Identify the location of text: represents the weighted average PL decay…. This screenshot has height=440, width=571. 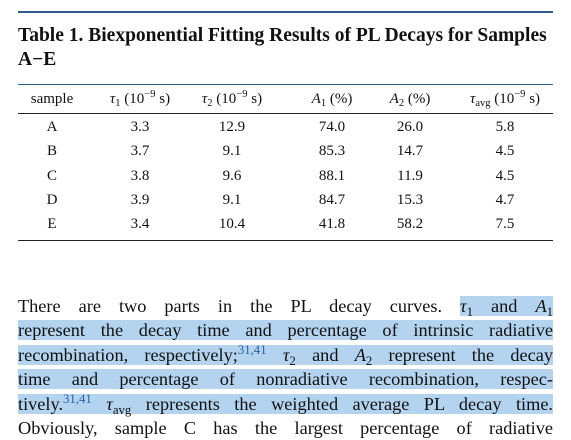
(349, 403).